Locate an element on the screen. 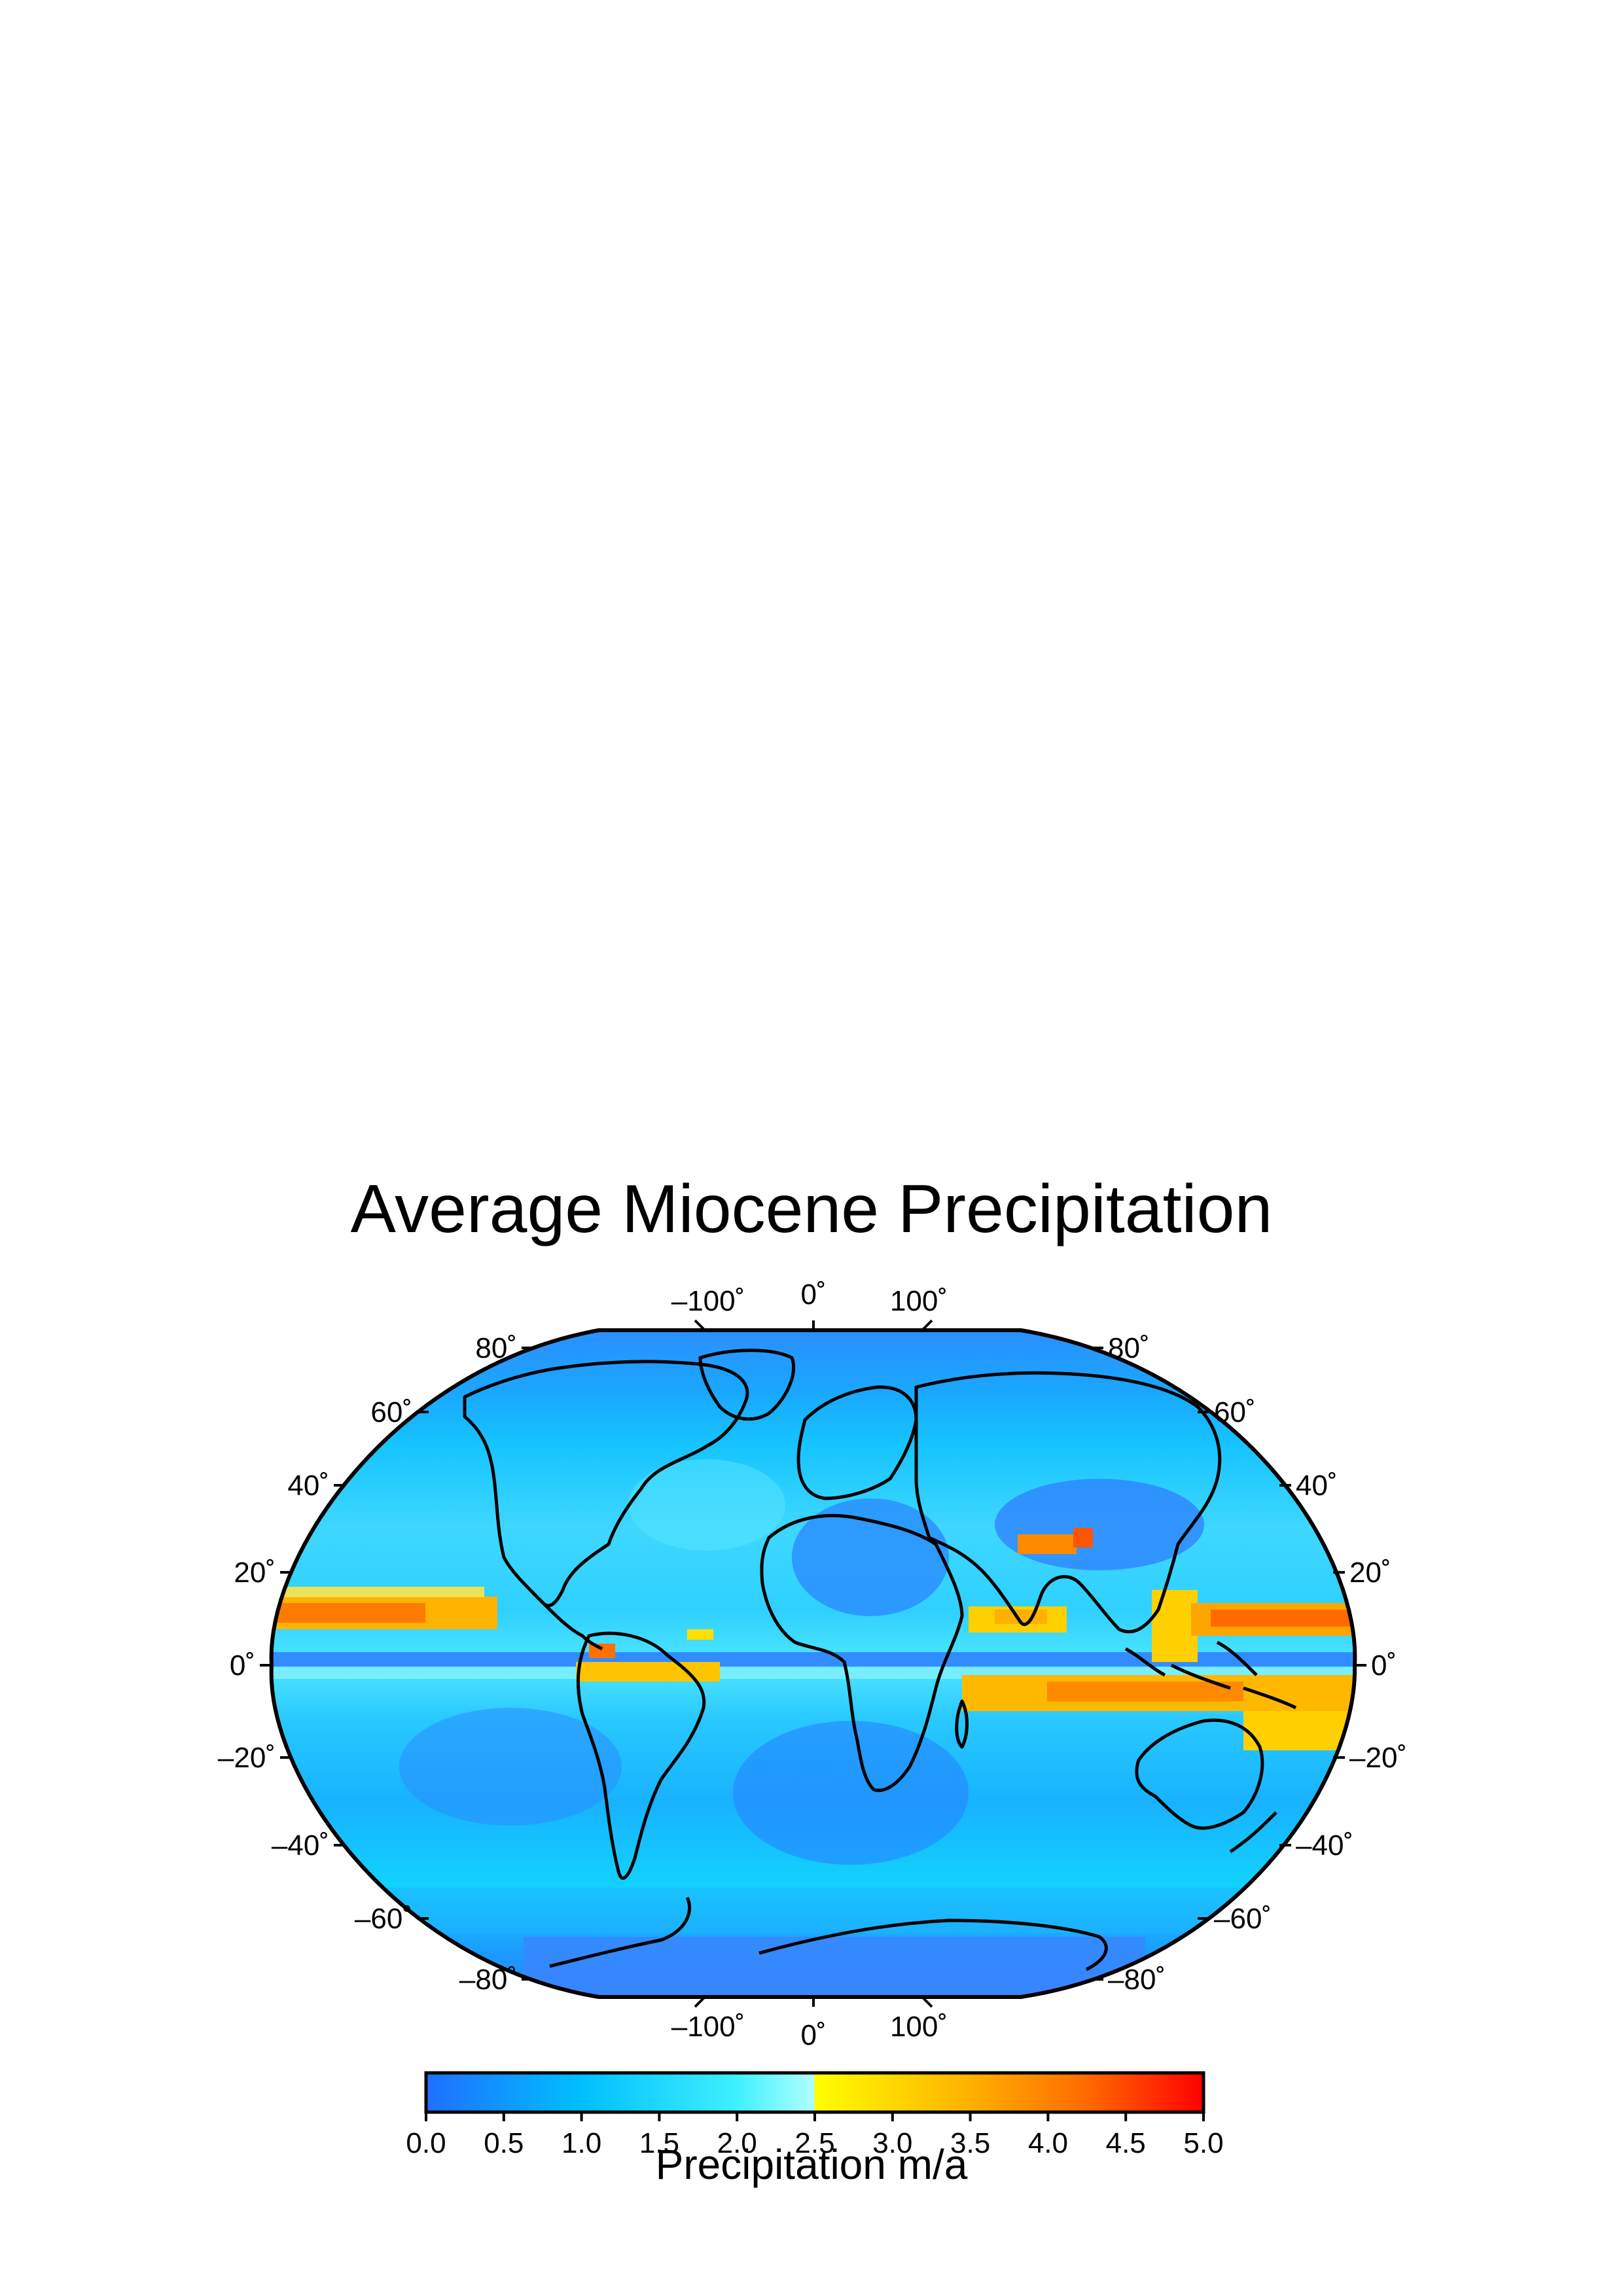 This screenshot has height=2296, width=1623. lat-label-right-80: 80˚ is located at coordinates (1129, 1348).